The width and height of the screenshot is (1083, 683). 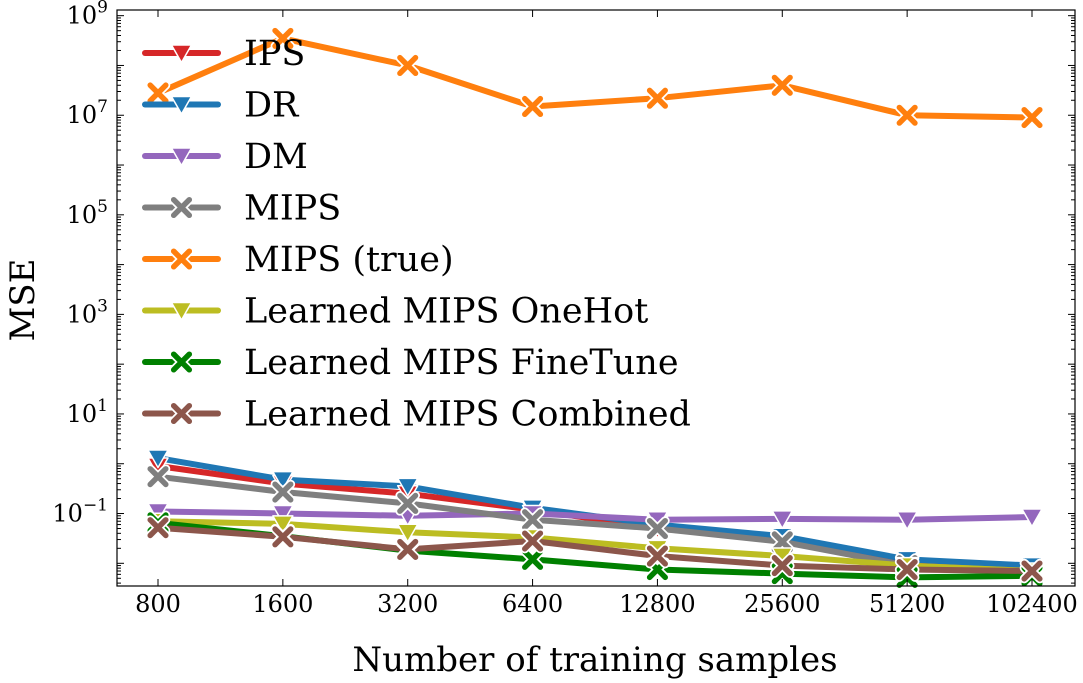 What do you see at coordinates (181, 413) in the screenshot?
I see `legend-marker-learned-mips-combined` at bounding box center [181, 413].